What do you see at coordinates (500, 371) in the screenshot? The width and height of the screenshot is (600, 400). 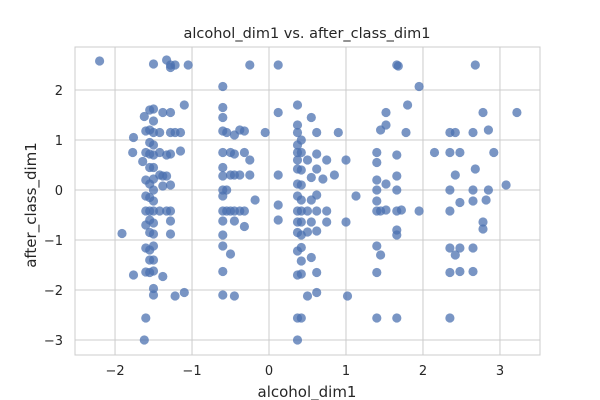 I see `x-tick-label: 3` at bounding box center [500, 371].